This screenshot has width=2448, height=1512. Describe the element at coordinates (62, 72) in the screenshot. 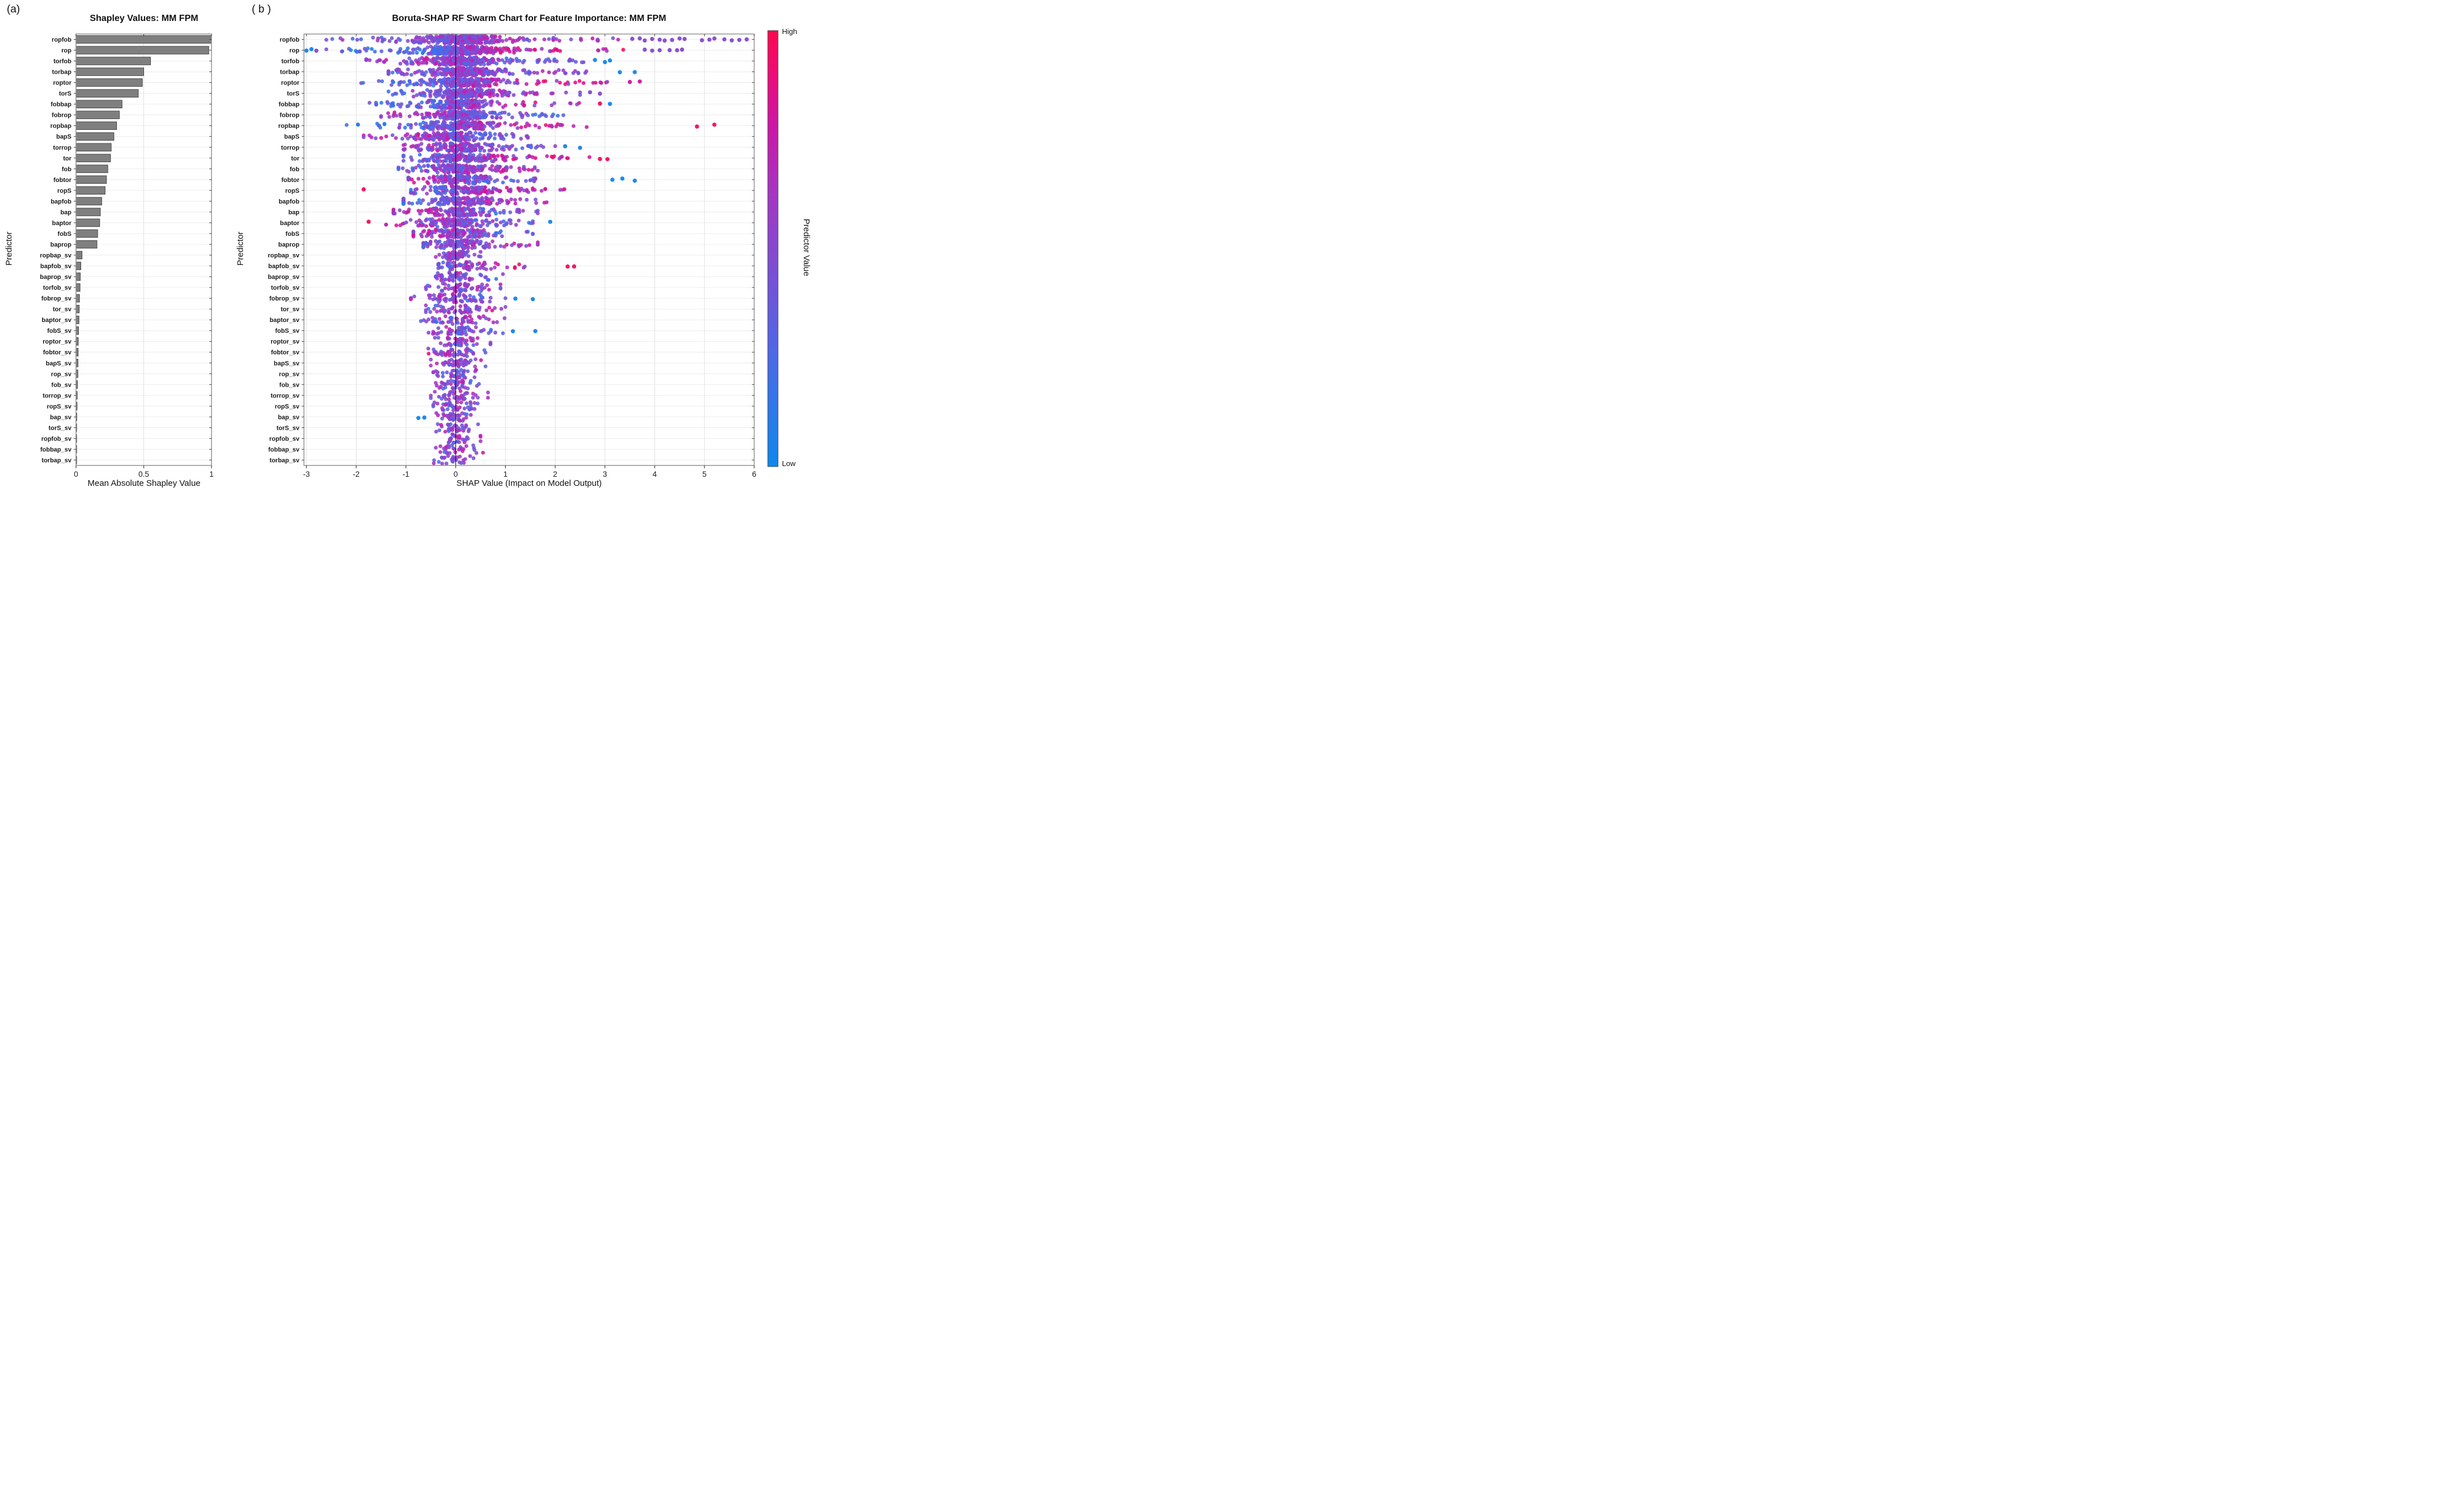

I see `y-tick-label: torbap` at that location.